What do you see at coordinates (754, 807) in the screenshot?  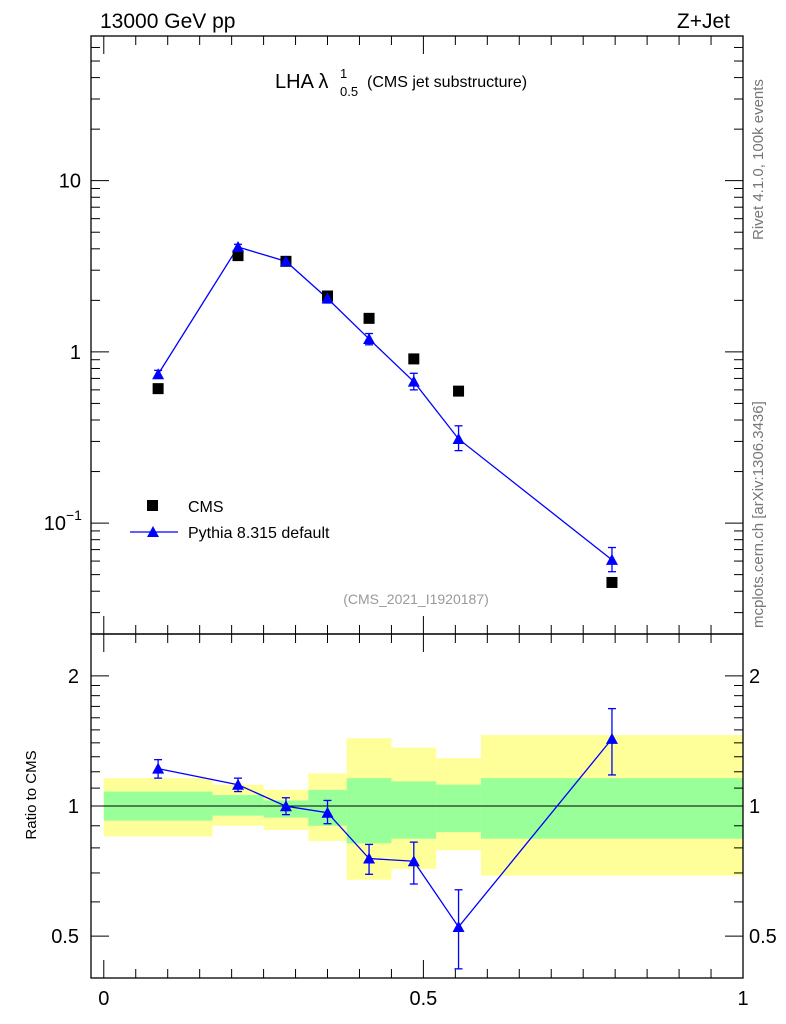 I see `ratio-y-tick-label-right: 1` at bounding box center [754, 807].